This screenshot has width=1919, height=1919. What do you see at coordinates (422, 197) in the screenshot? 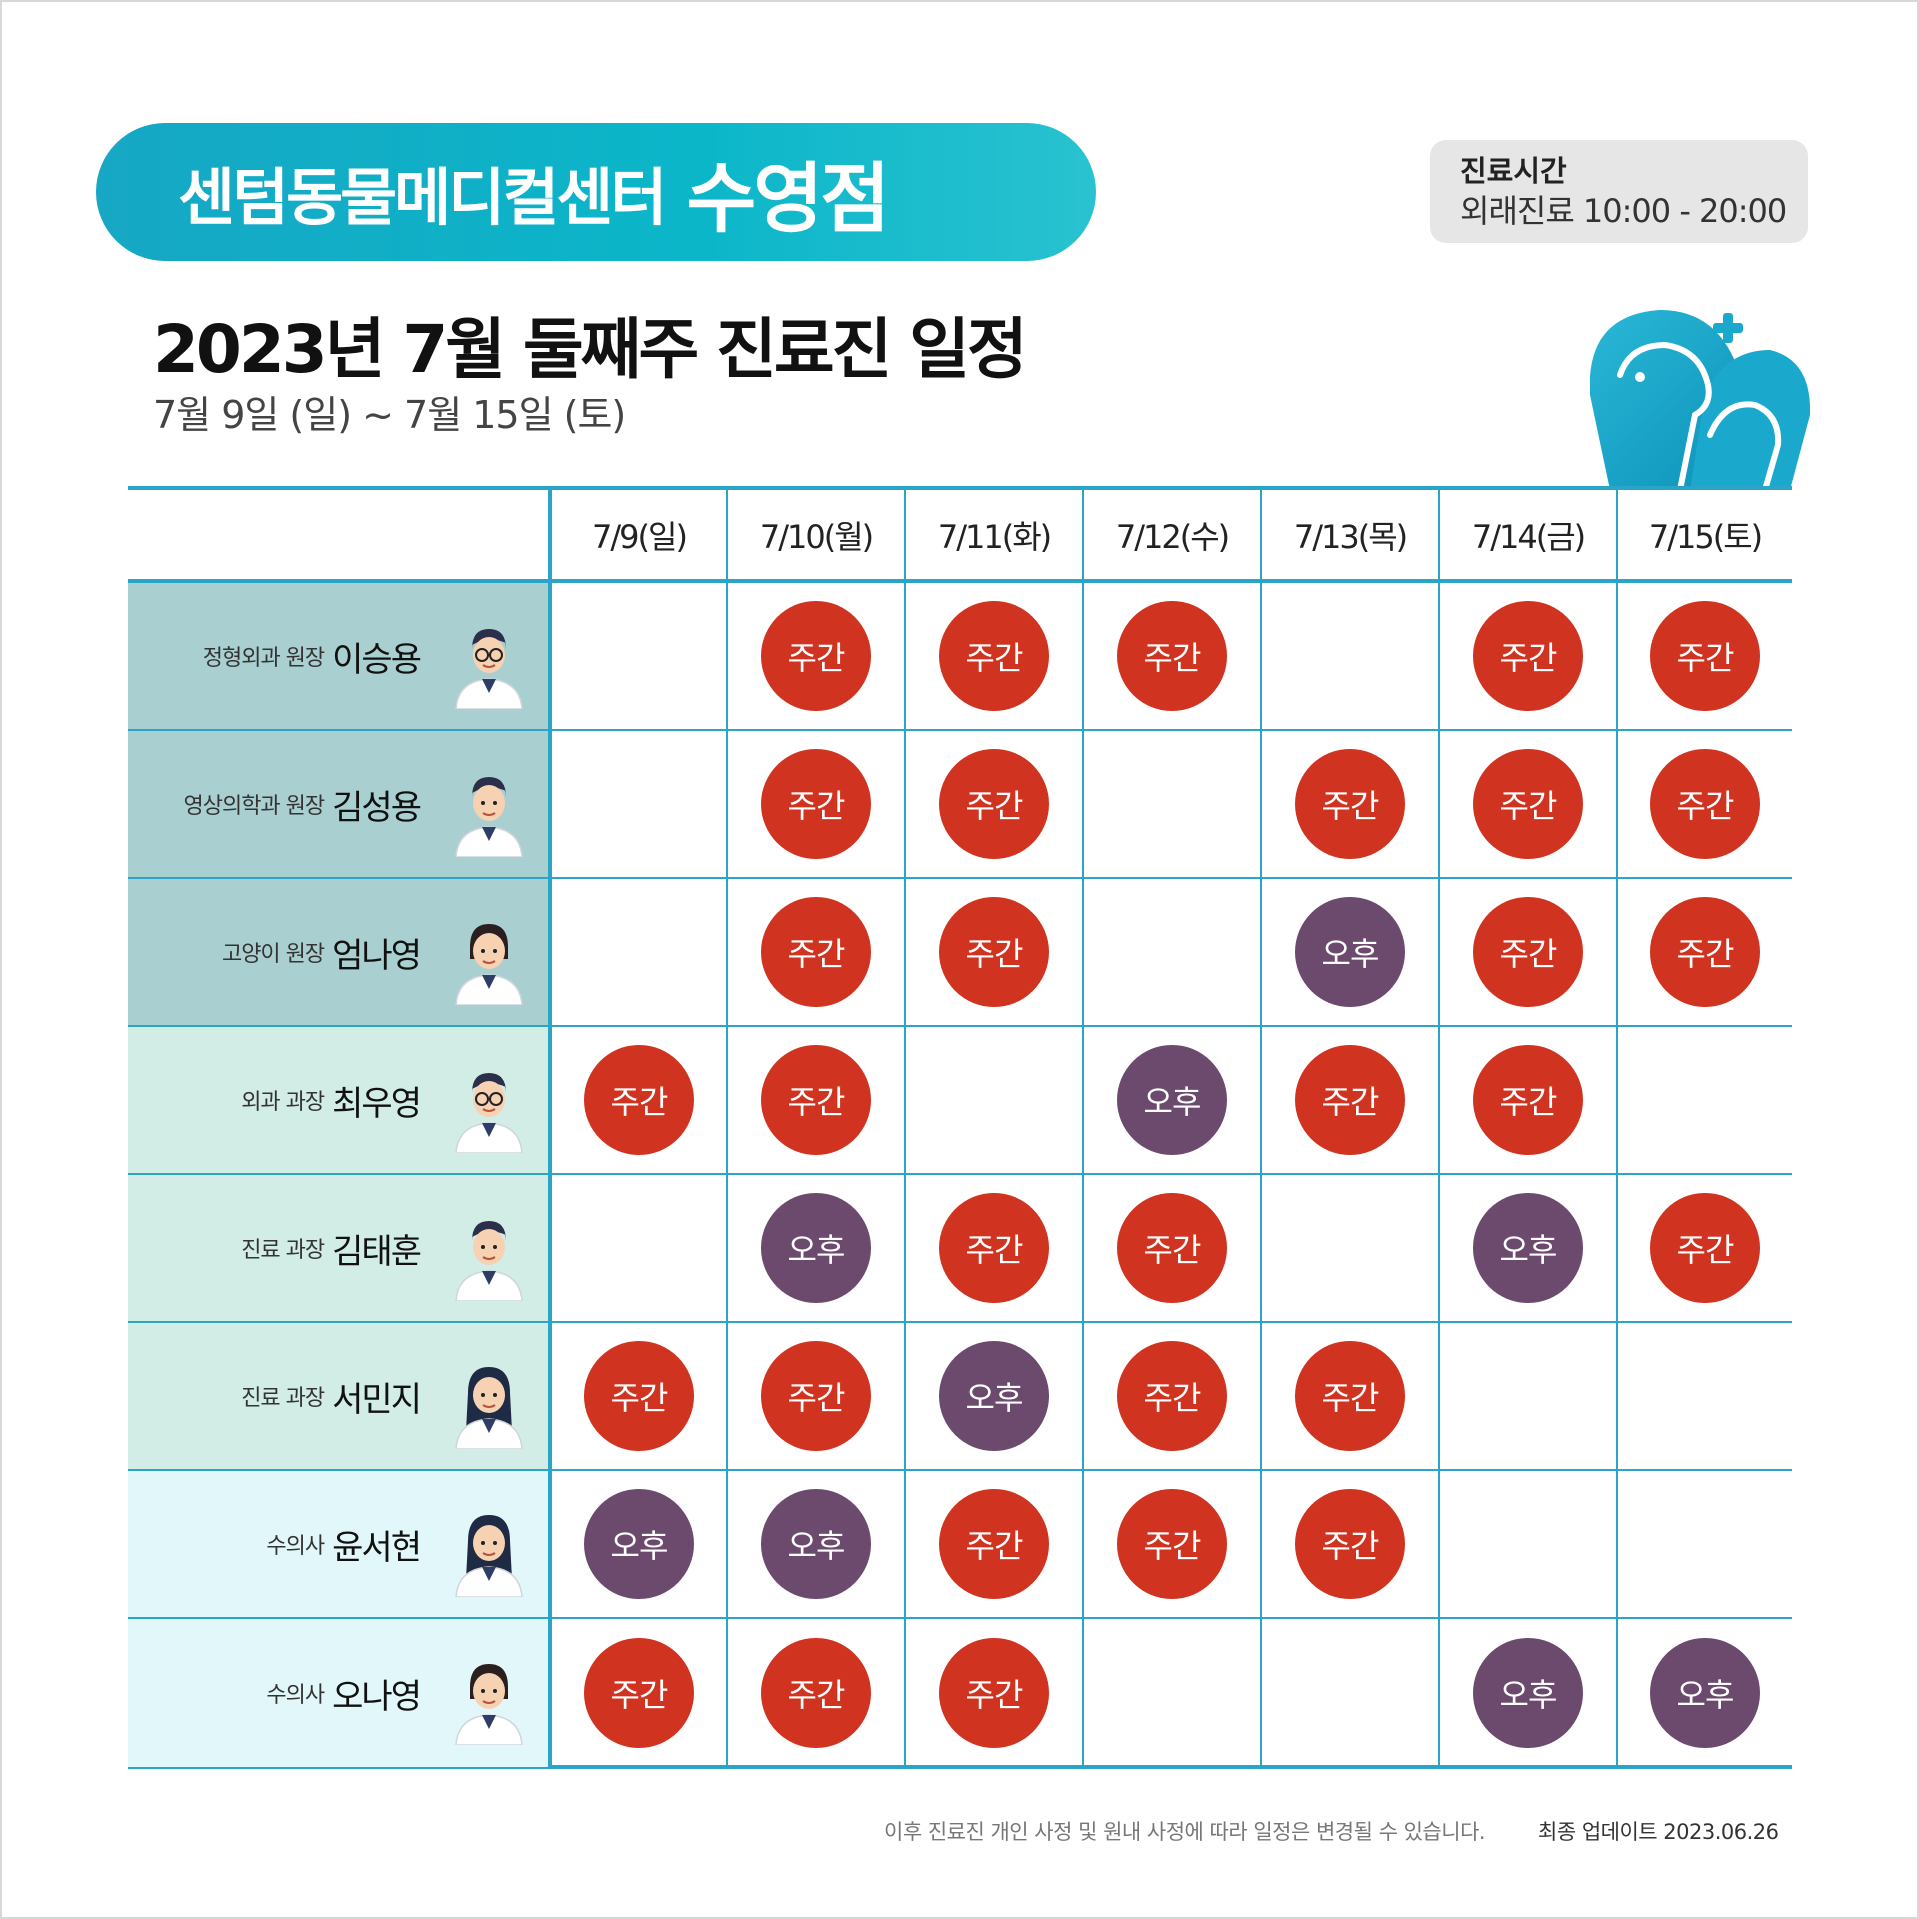
I see `clinic-name: 센텀동물메디컬센터` at bounding box center [422, 197].